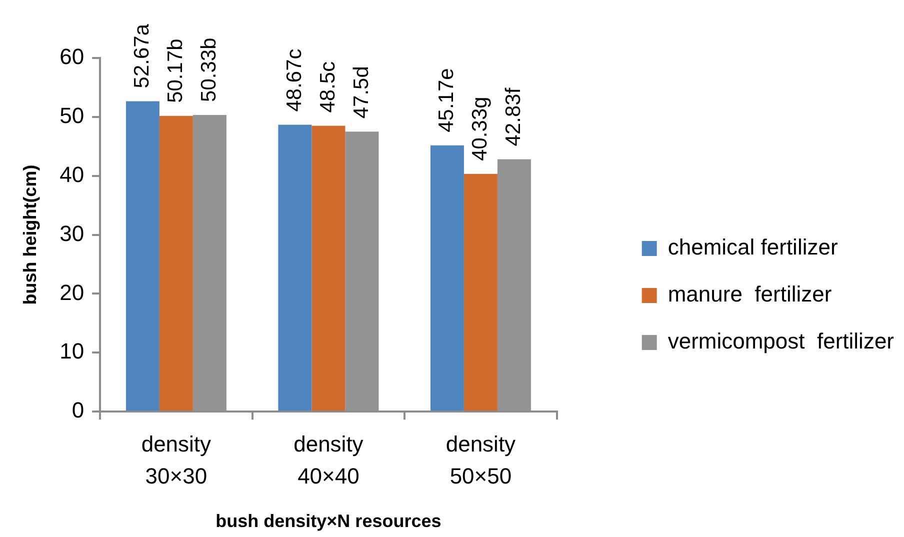 The height and width of the screenshot is (537, 904). What do you see at coordinates (142, 56) in the screenshot?
I see `data-label: 52.67a` at bounding box center [142, 56].